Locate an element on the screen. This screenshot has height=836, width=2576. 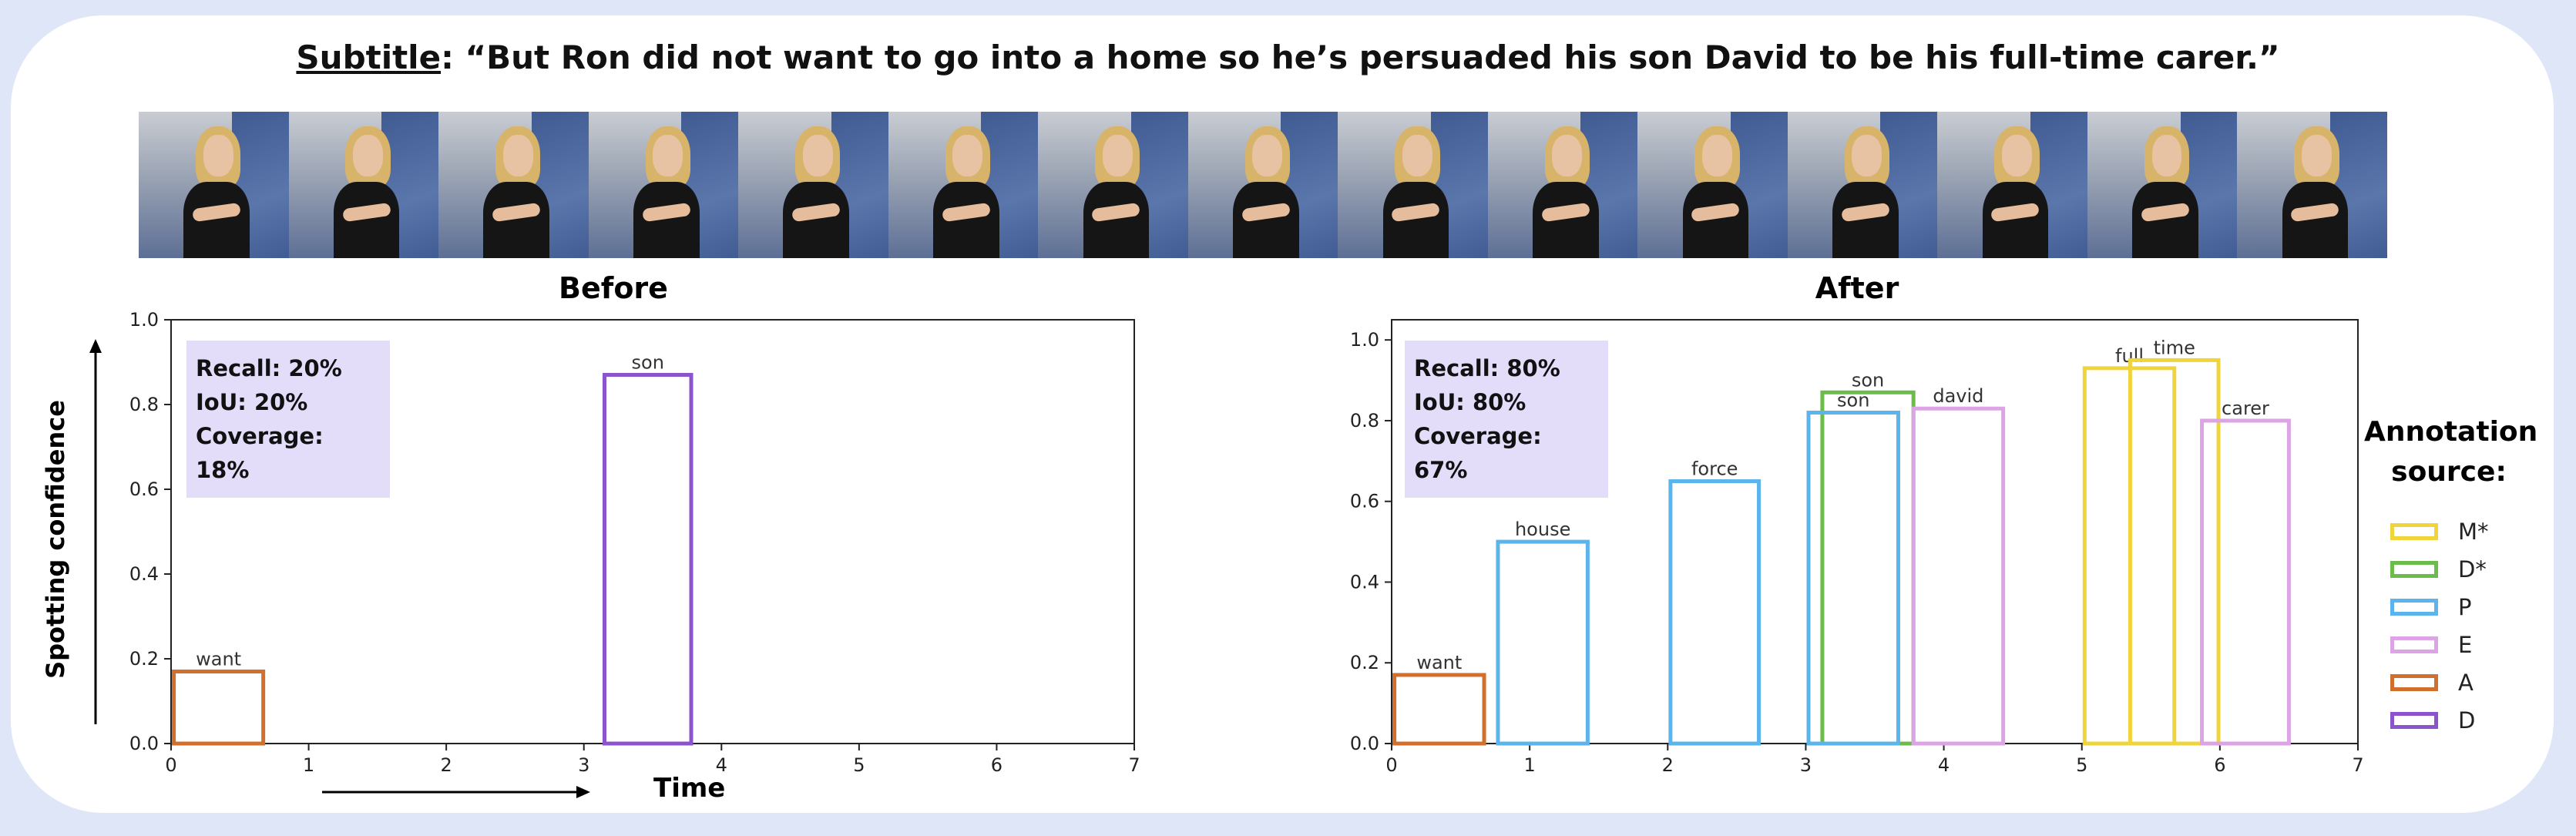
after-panel-title: After is located at coordinates (1857, 288).